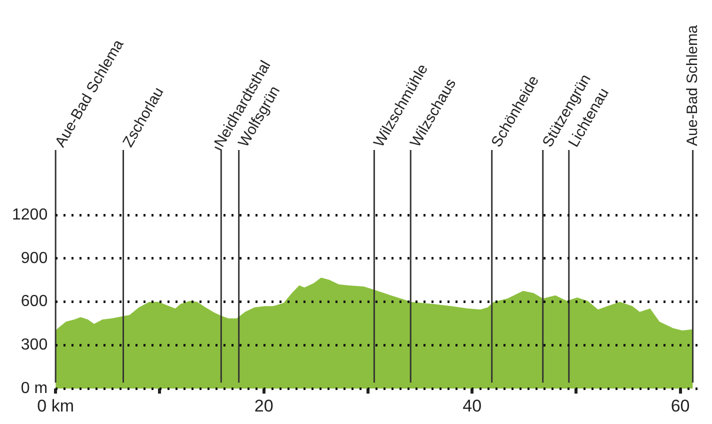 The image size is (712, 424). I want to click on y-tick-label: 600, so click(34, 301).